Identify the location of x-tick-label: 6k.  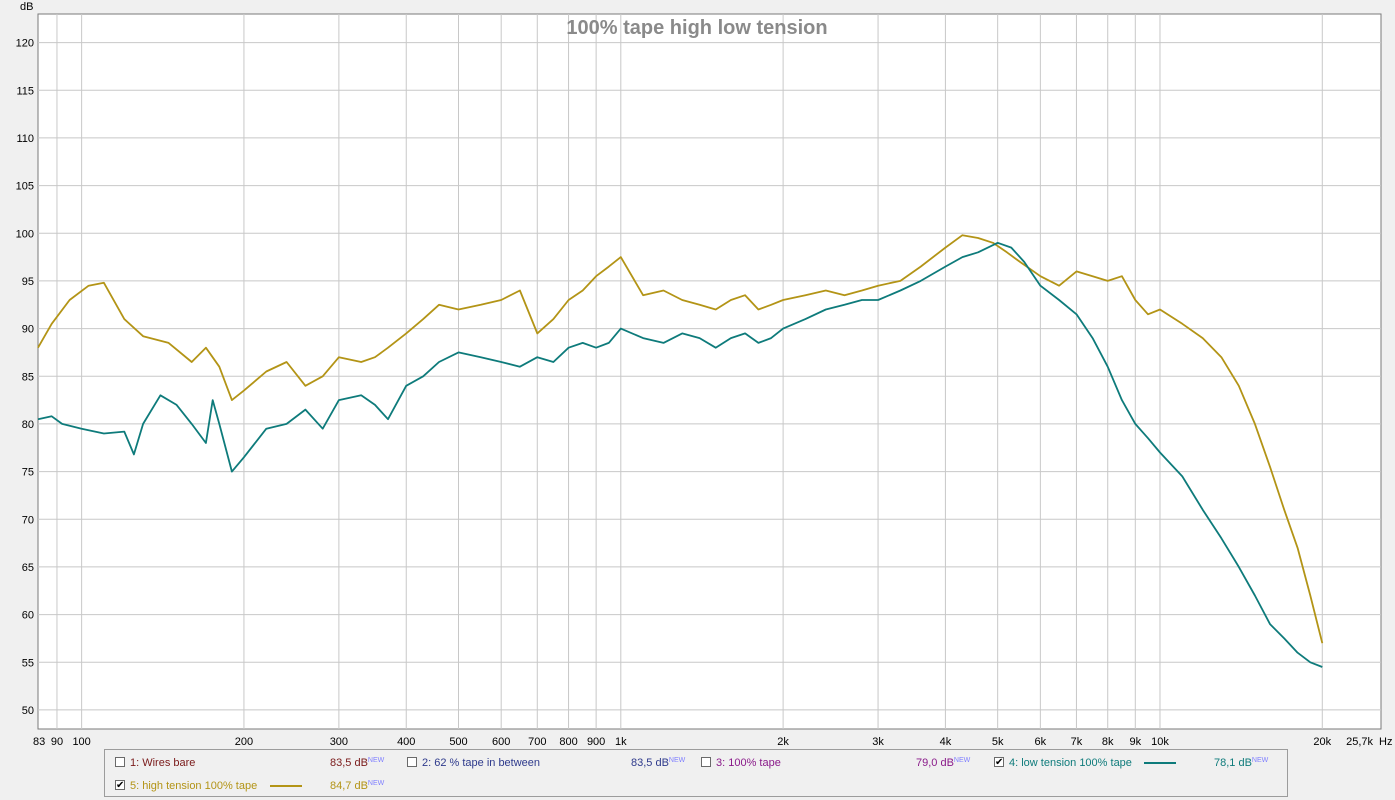
(1041, 742).